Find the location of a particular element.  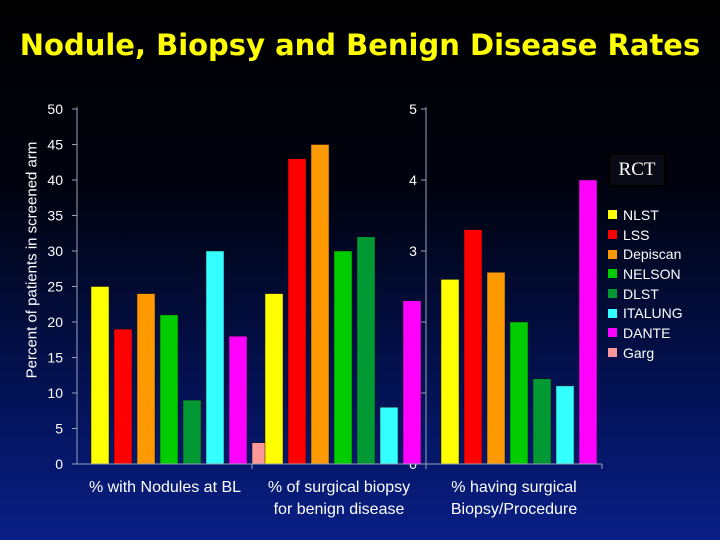

left-tick-label: 20 is located at coordinates (55, 322).